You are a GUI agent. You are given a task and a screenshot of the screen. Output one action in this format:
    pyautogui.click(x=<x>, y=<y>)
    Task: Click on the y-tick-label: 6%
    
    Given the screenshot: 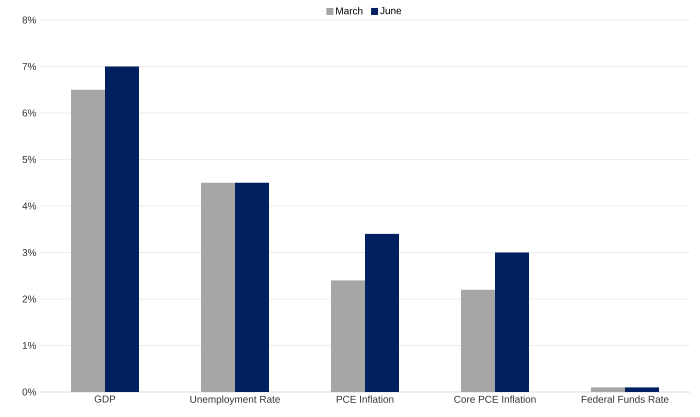 What is the action you would take?
    pyautogui.click(x=29, y=113)
    